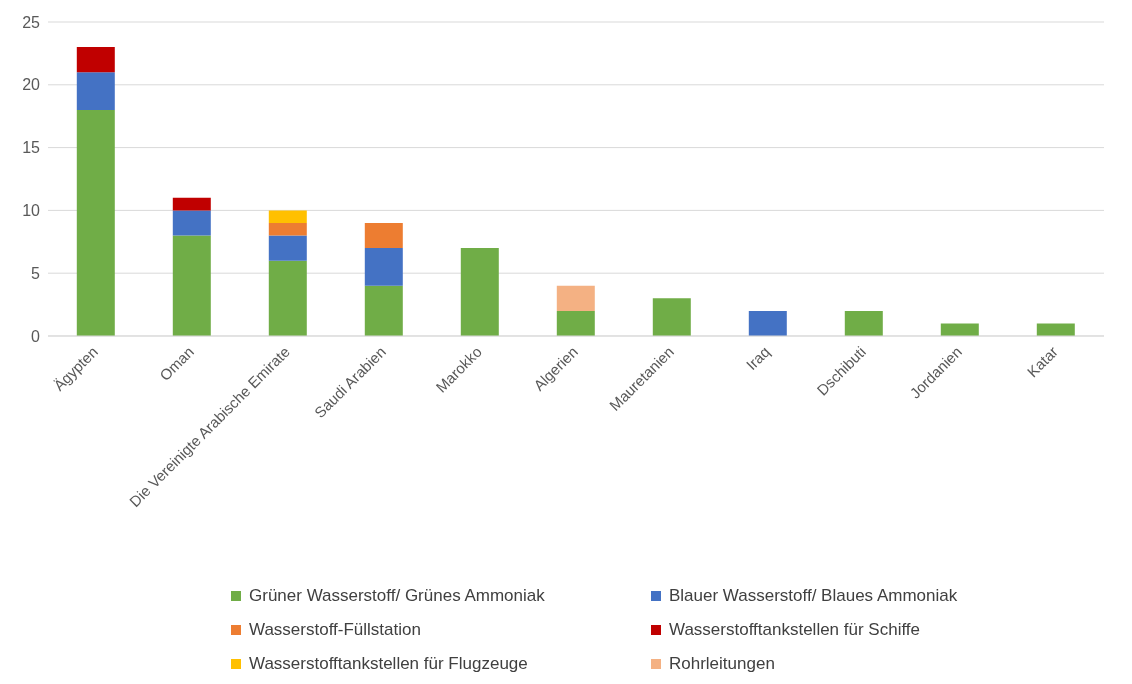 The image size is (1132, 684). Describe the element at coordinates (795, 630) in the screenshot. I see `legend-label: Wasserstofftankstellen für Schiffe` at that location.